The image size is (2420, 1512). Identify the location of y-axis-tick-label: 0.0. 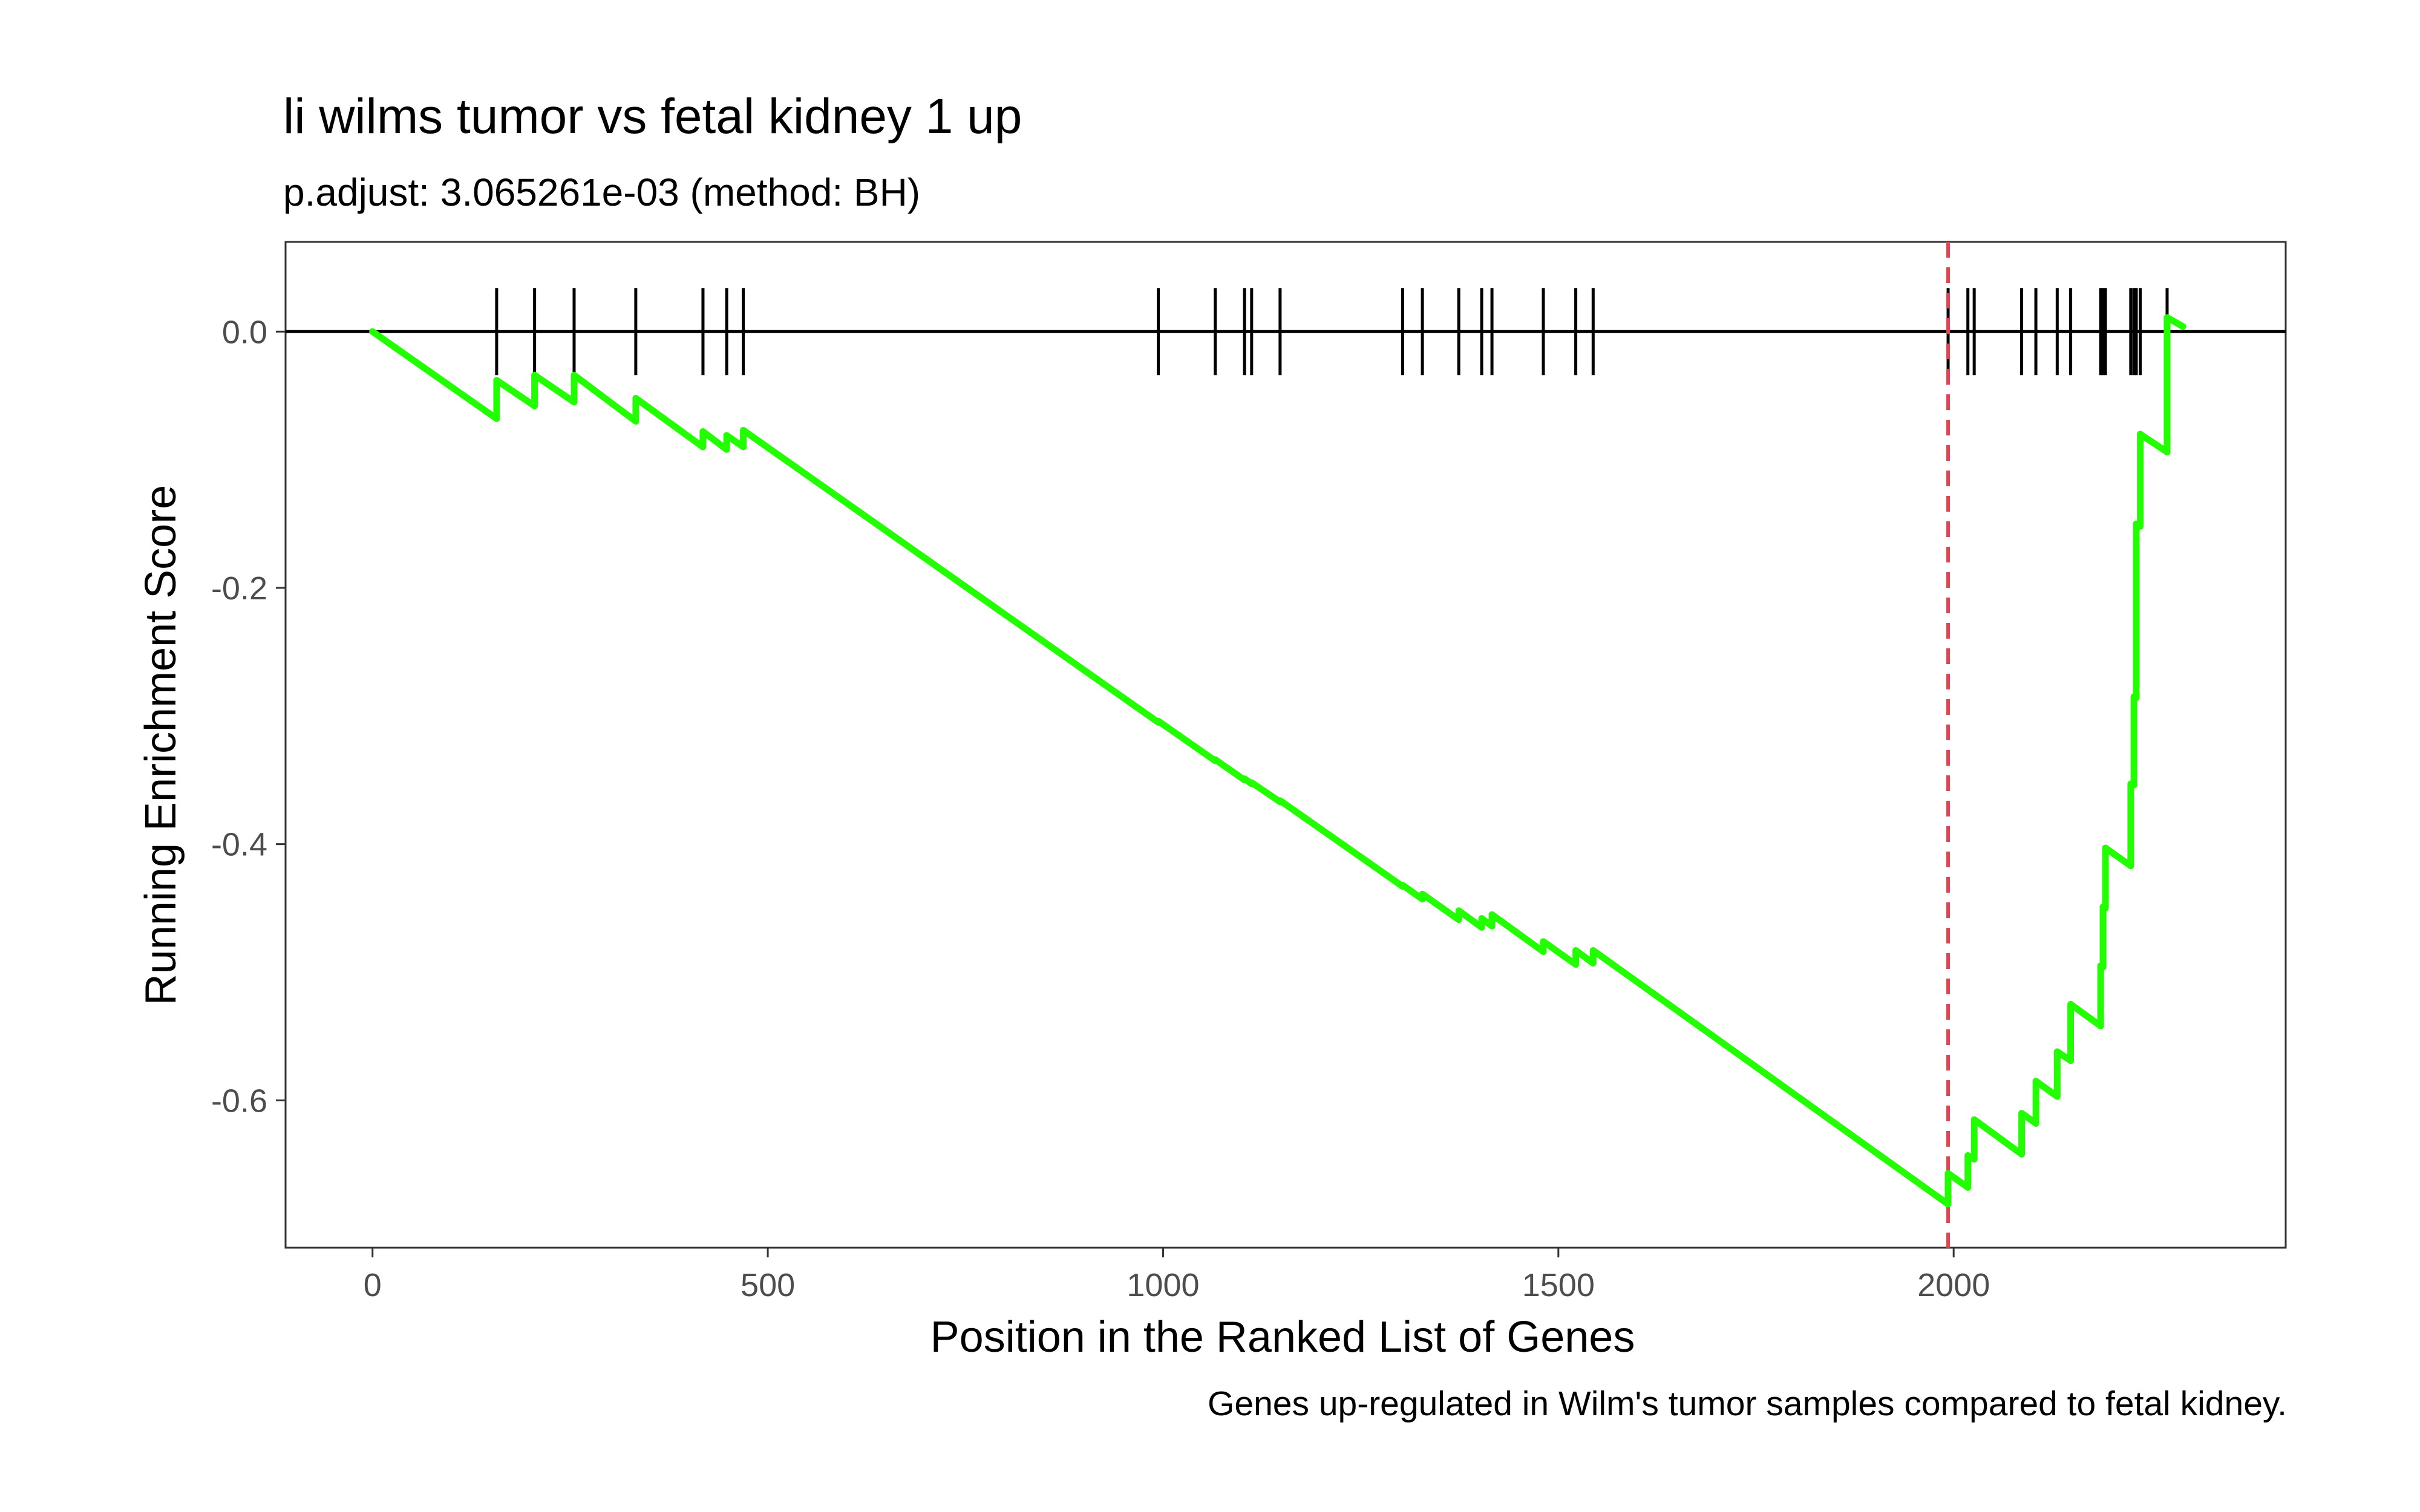
(244, 332).